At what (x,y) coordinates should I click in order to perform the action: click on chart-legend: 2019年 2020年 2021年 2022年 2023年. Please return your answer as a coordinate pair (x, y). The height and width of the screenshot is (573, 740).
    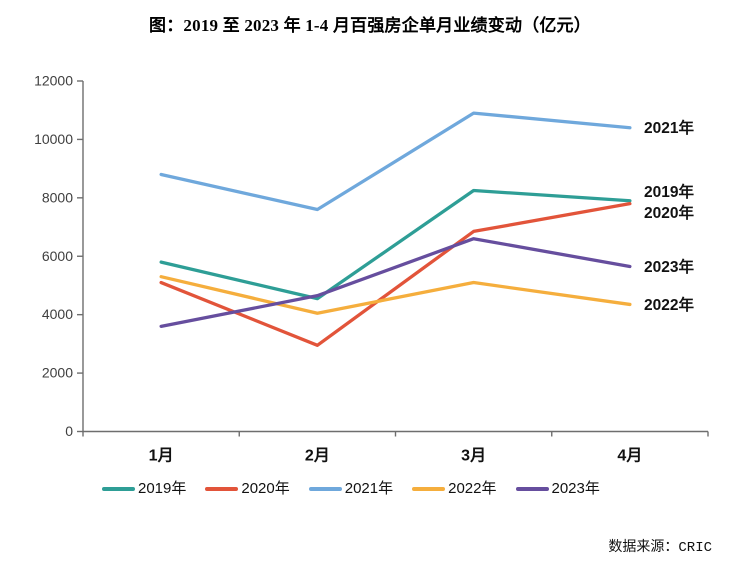
    Looking at the image, I should click on (351, 489).